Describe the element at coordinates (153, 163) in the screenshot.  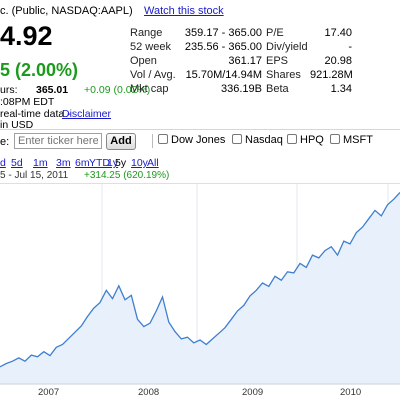
I see `zoom-all: All` at that location.